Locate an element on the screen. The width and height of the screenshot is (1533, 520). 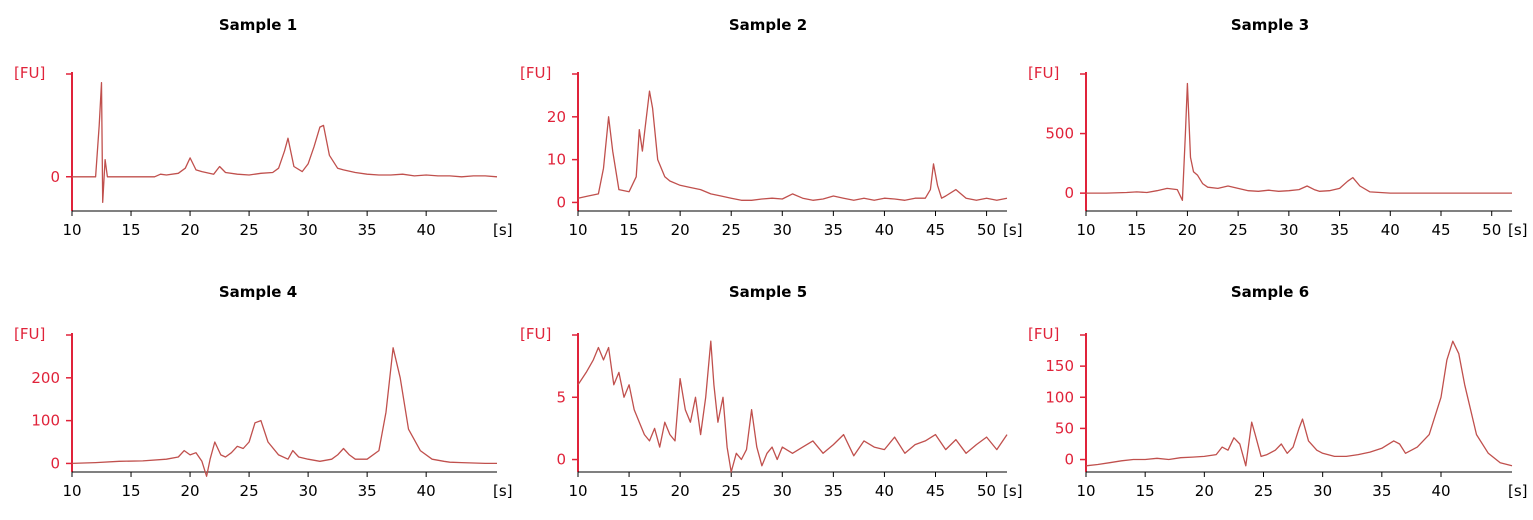
y-tick-label: 10 is located at coordinates (556, 160).